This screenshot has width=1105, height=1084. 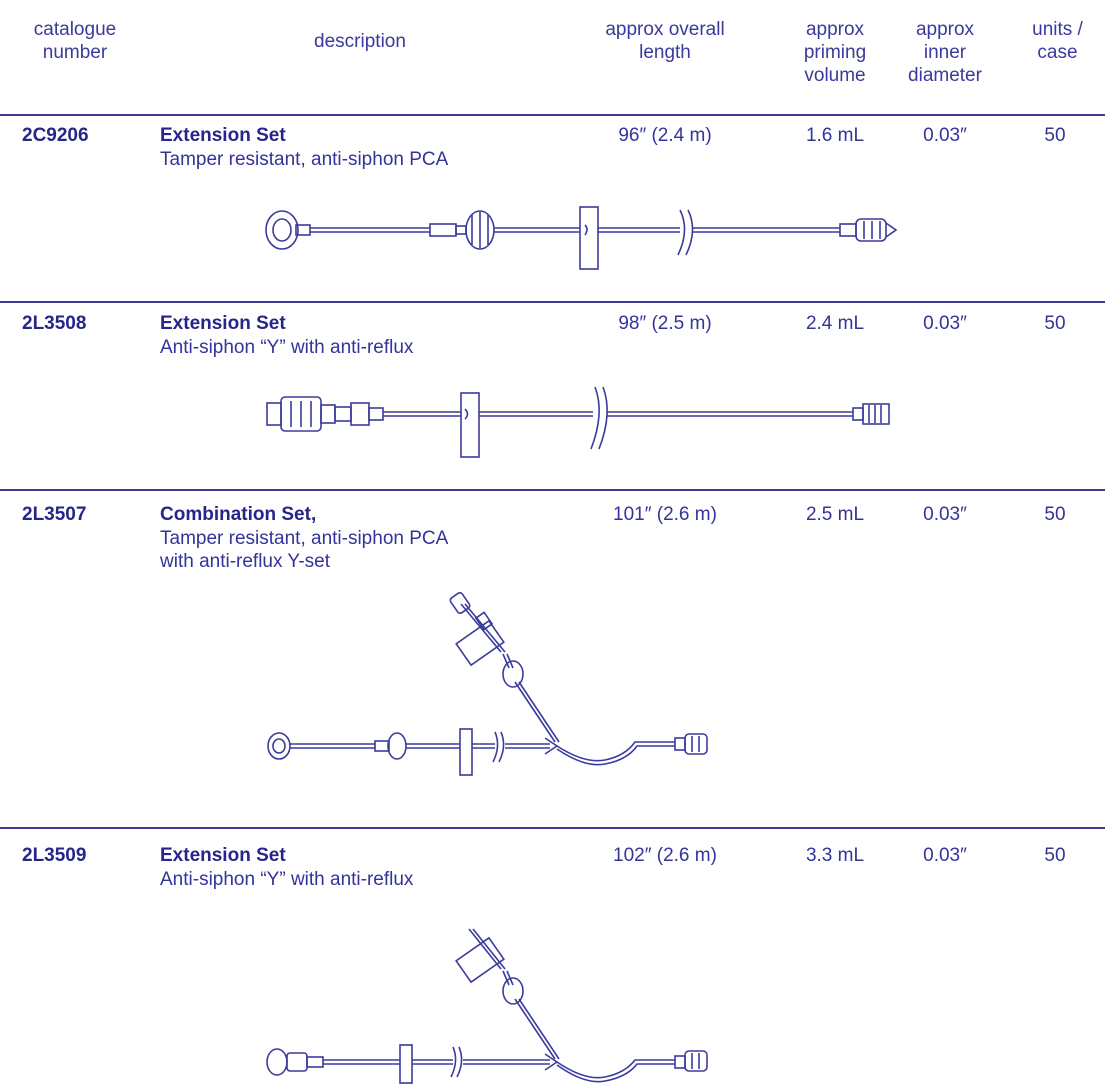 What do you see at coordinates (665, 855) in the screenshot?
I see `overall-length: 102″ (2.6 m)` at bounding box center [665, 855].